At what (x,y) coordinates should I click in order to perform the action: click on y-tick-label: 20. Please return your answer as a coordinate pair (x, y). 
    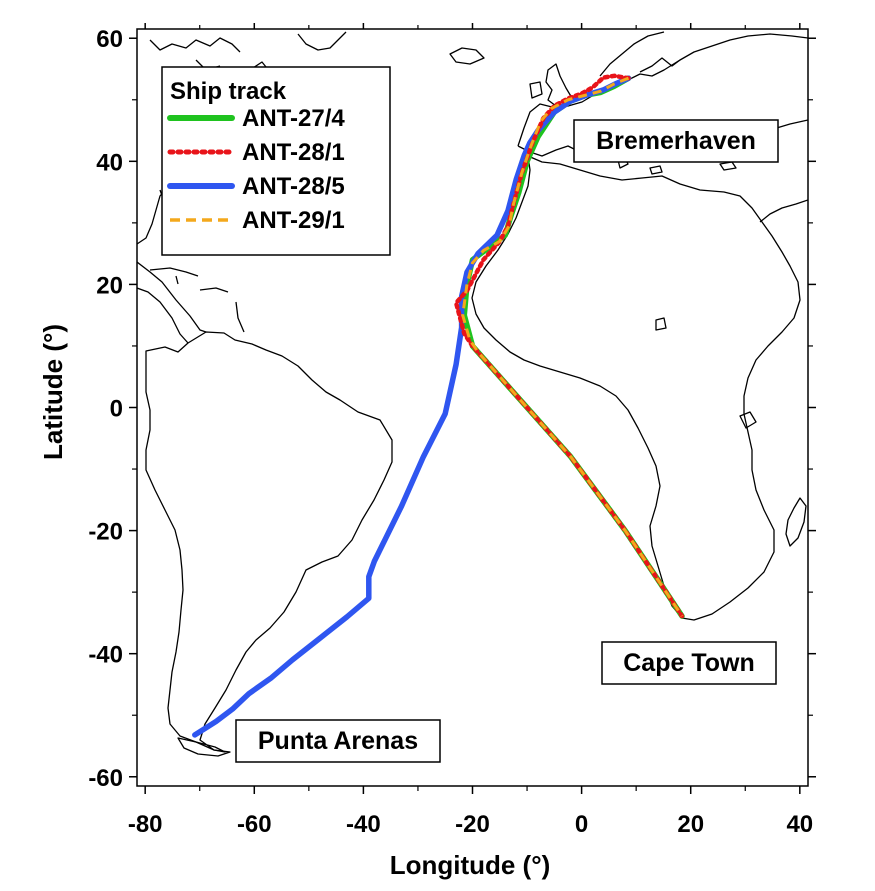
    Looking at the image, I should click on (109, 285).